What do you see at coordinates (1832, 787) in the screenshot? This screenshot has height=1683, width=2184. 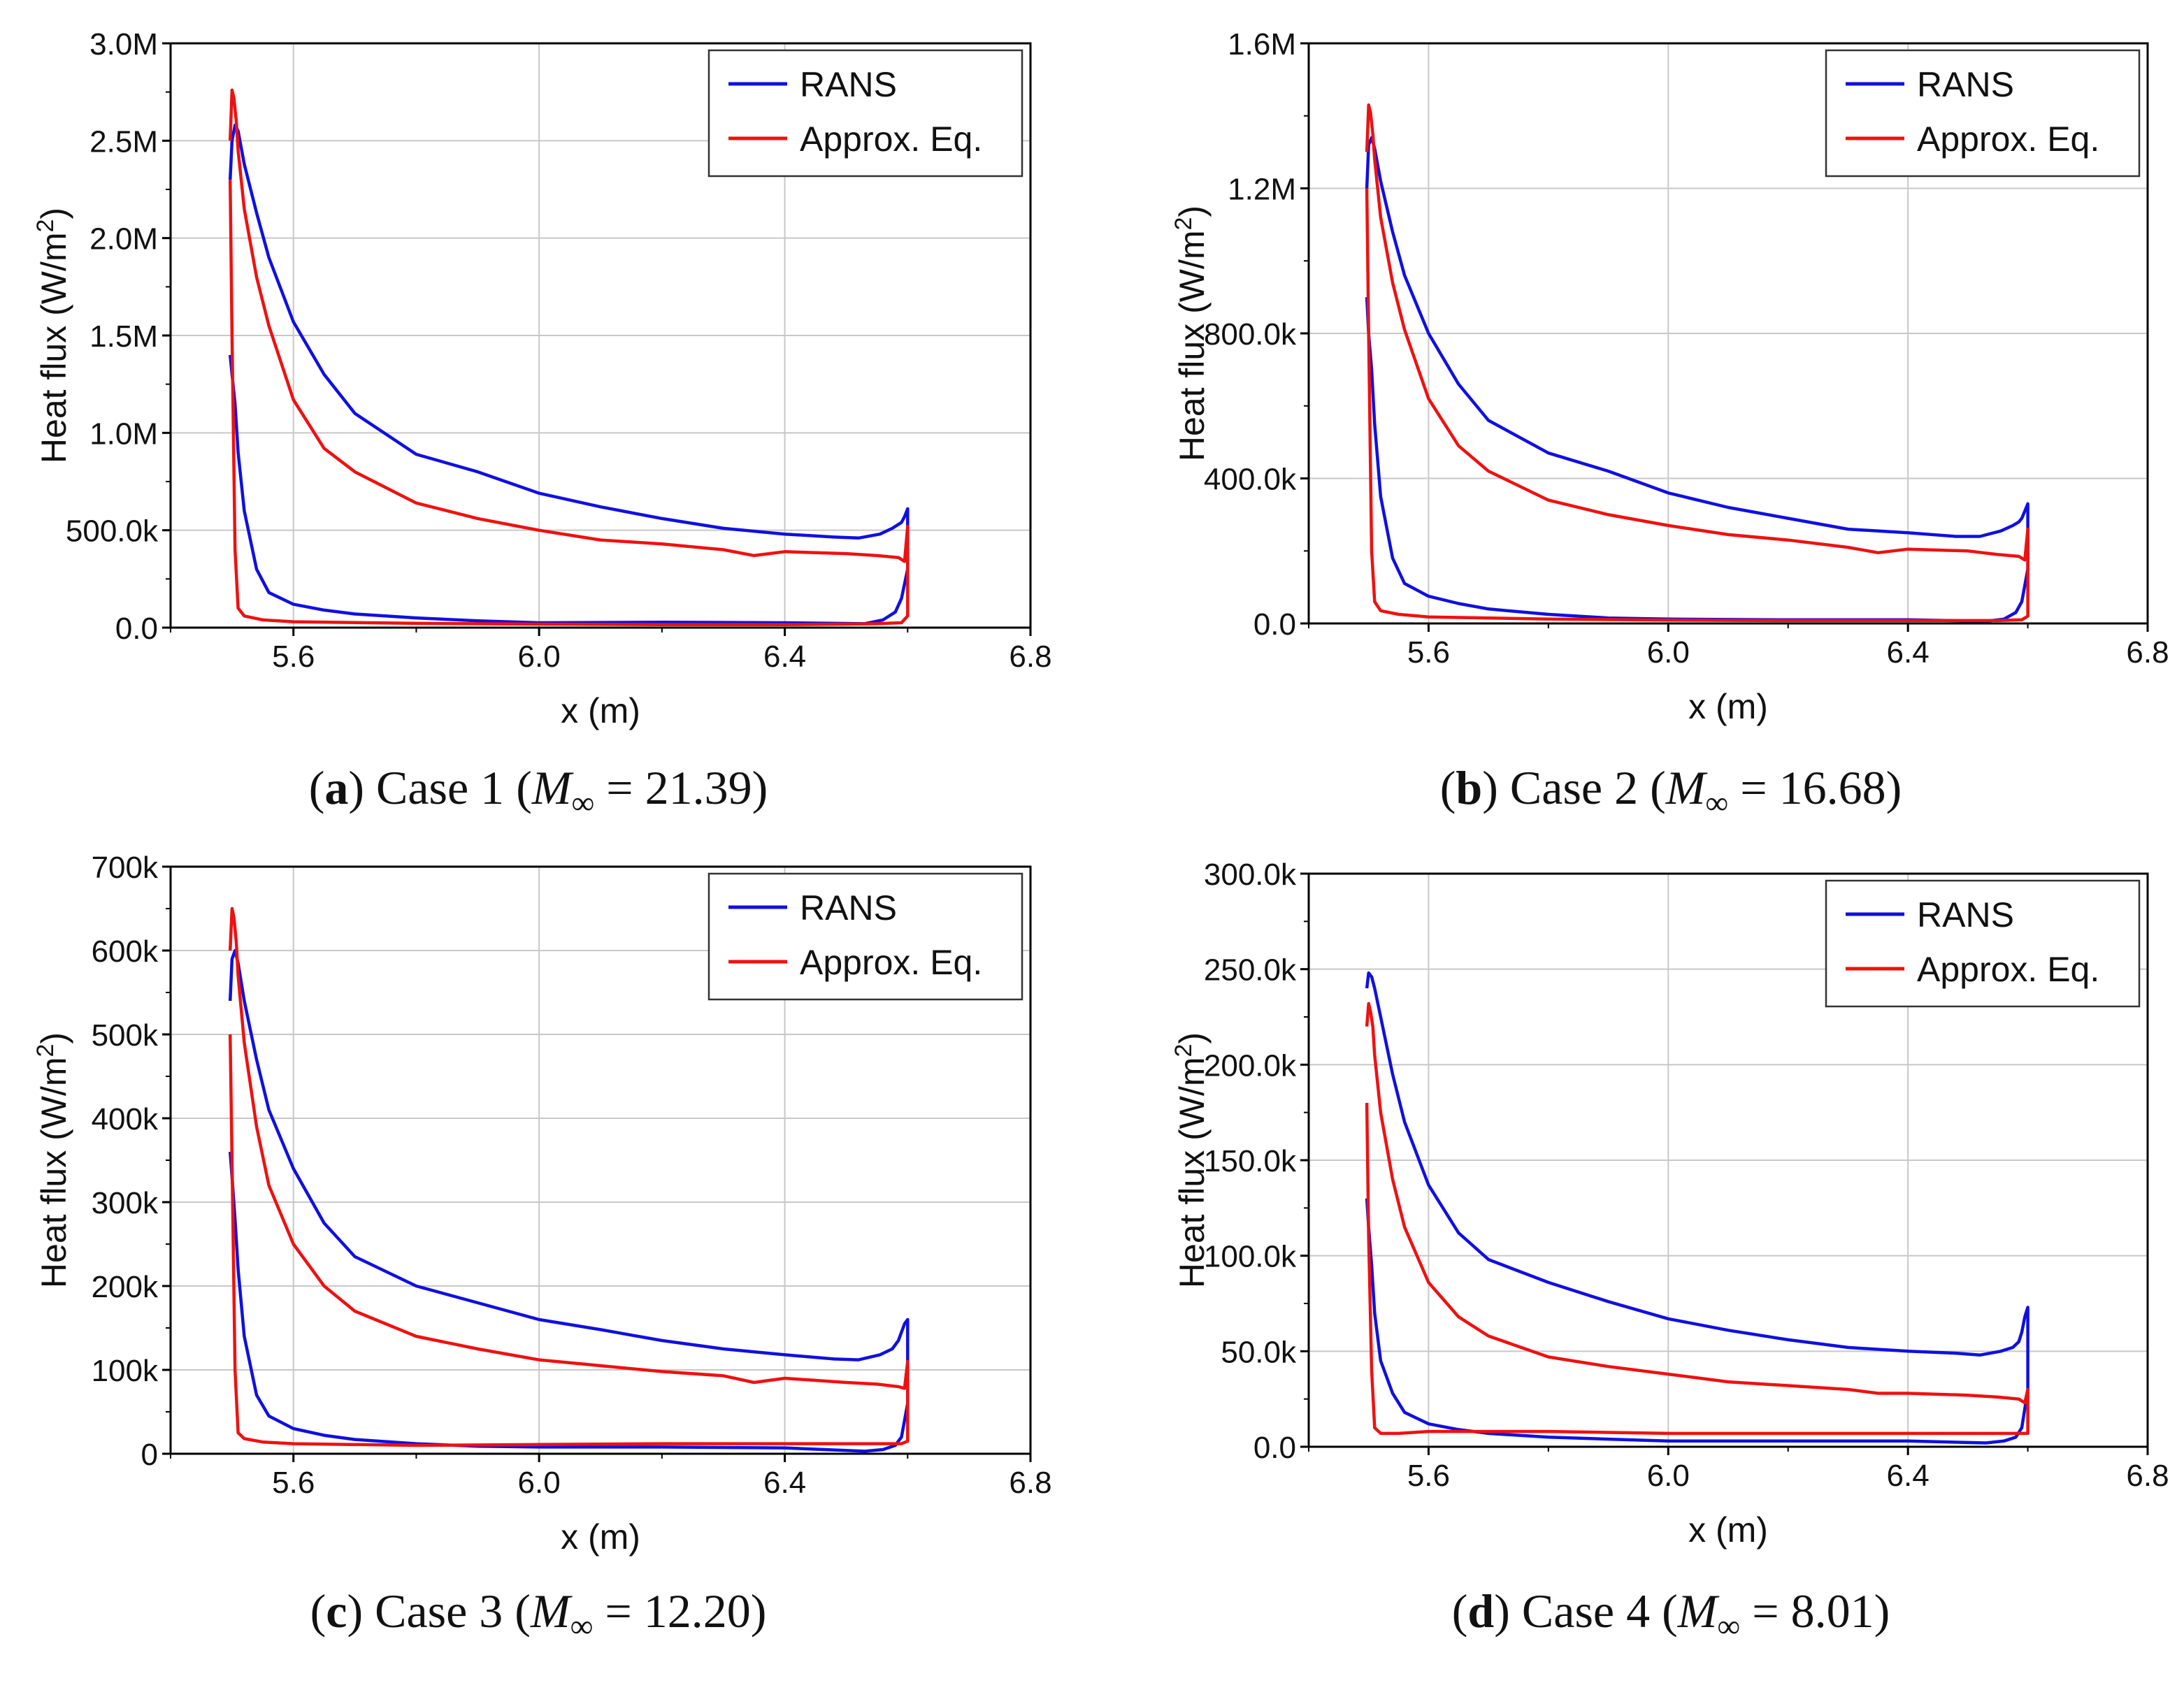 I see `caption-mach-value: 16.68` at bounding box center [1832, 787].